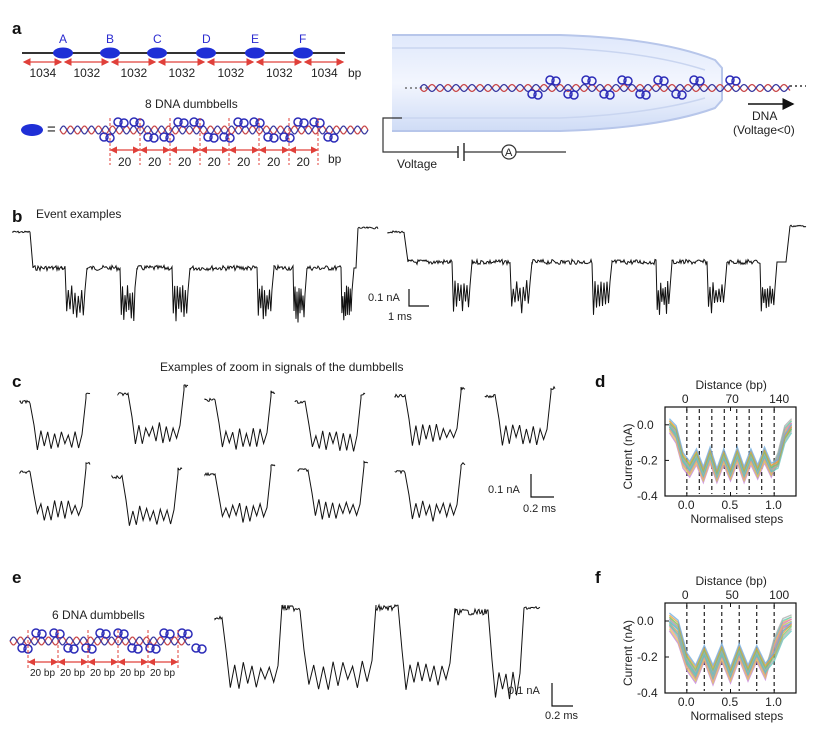  I want to click on scale-time-b: 1 ms, so click(400, 317).